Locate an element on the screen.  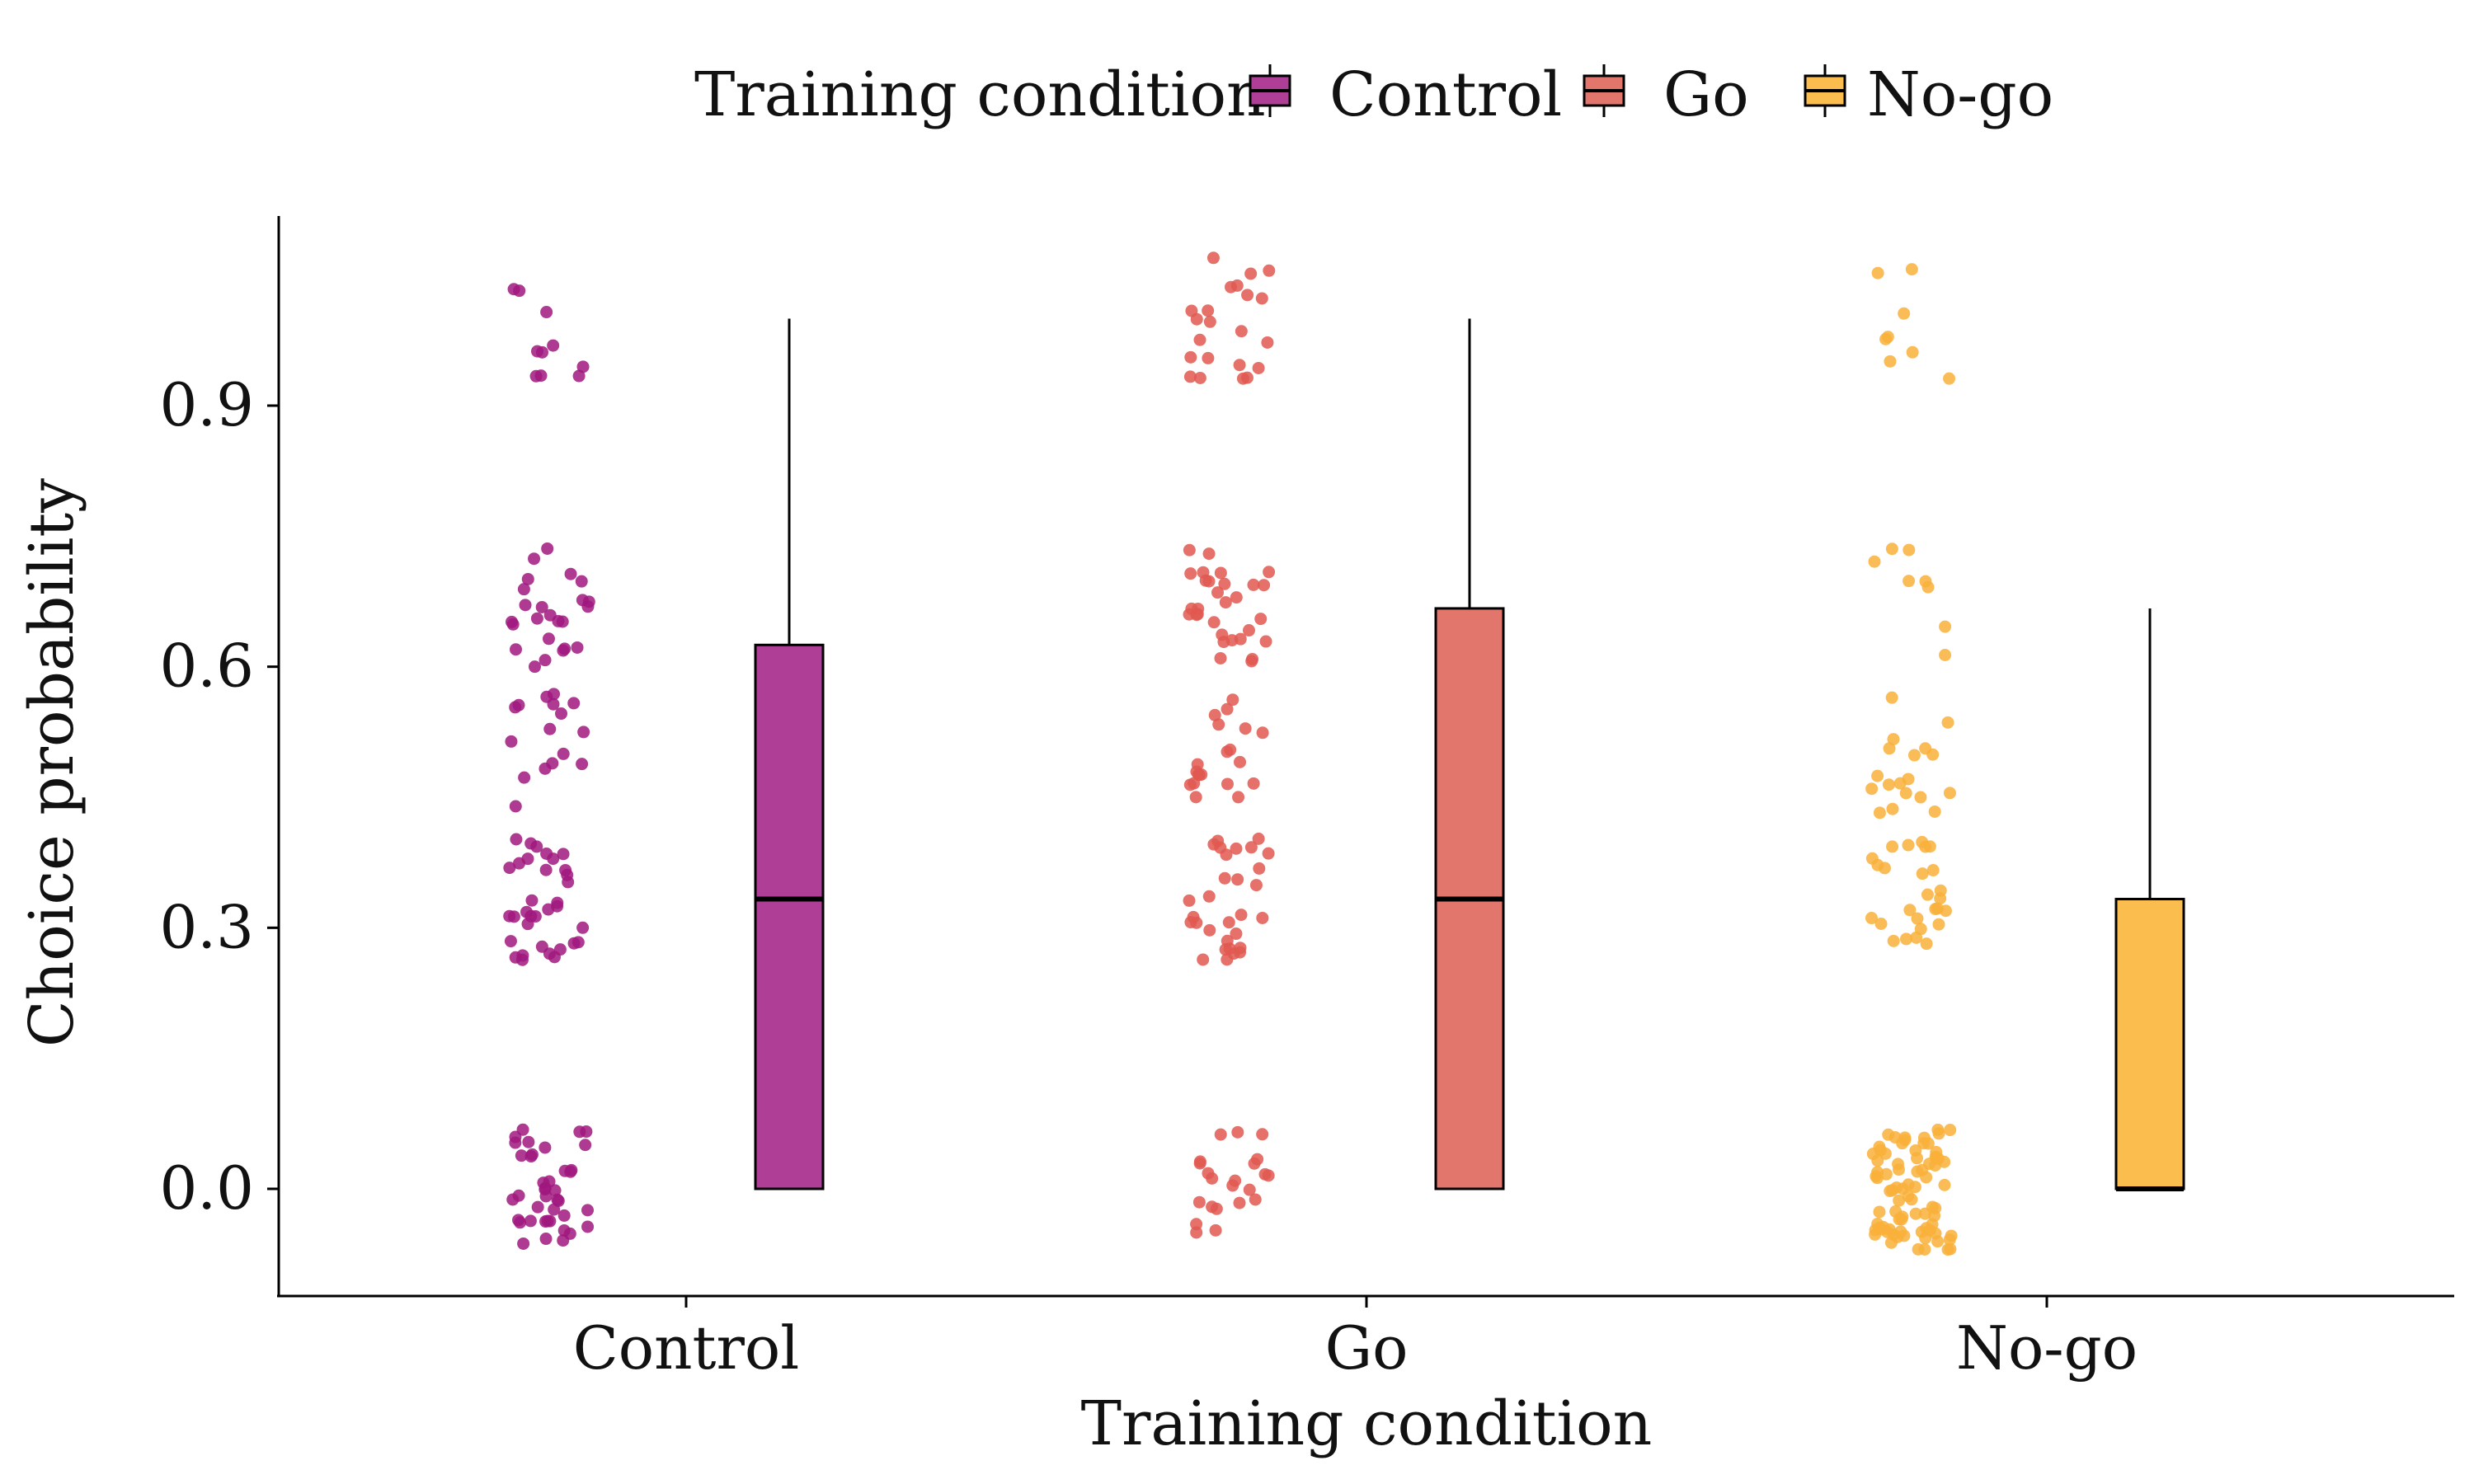
legend-entry-control: Control is located at coordinates (1405, 94).